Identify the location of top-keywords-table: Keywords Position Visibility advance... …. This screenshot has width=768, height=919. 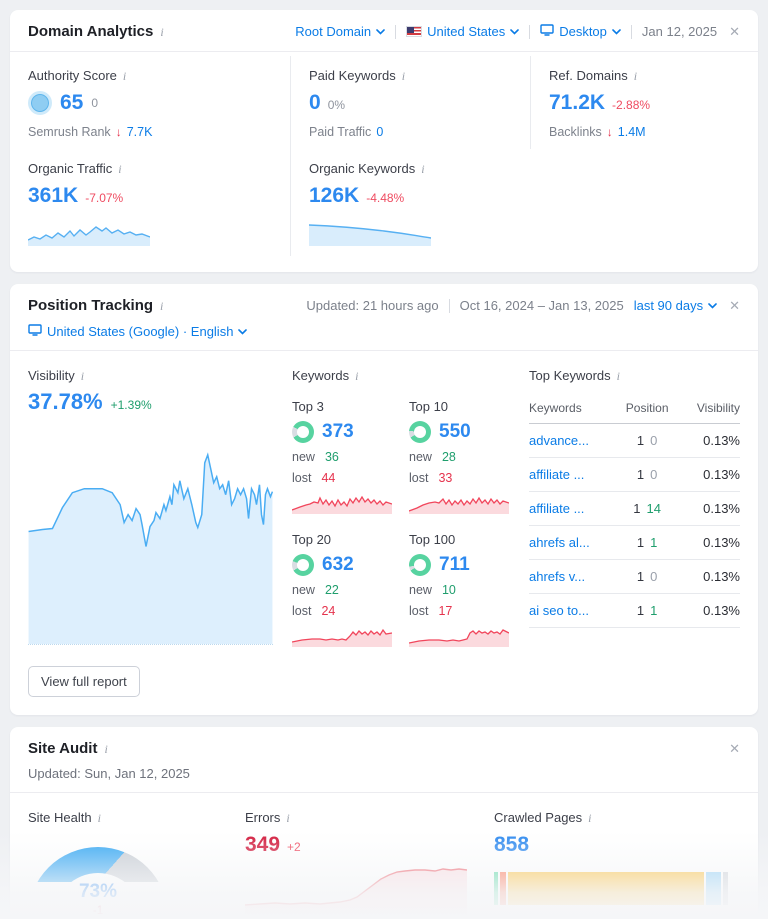
(634, 511).